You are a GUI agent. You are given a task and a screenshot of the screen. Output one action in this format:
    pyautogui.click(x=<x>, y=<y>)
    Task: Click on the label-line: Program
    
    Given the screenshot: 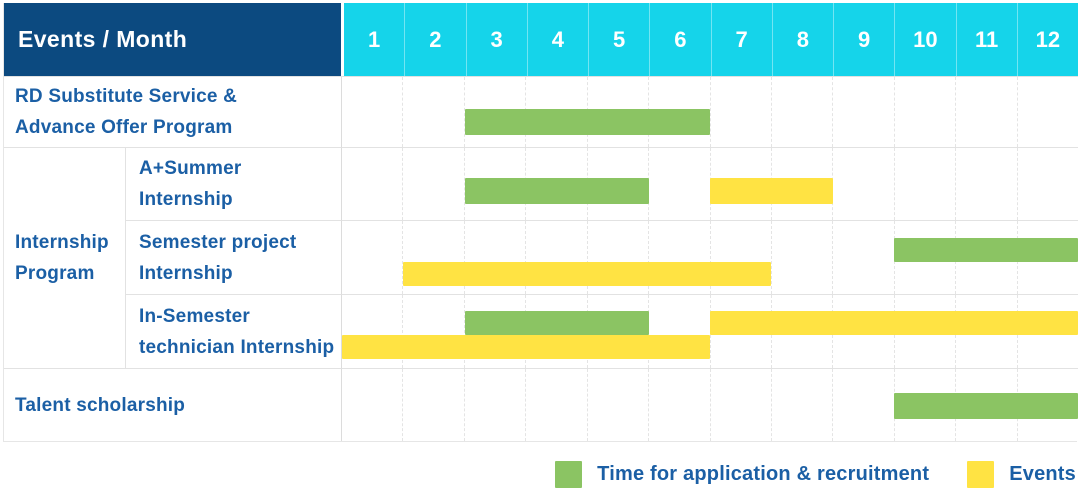 What is the action you would take?
    pyautogui.click(x=55, y=273)
    